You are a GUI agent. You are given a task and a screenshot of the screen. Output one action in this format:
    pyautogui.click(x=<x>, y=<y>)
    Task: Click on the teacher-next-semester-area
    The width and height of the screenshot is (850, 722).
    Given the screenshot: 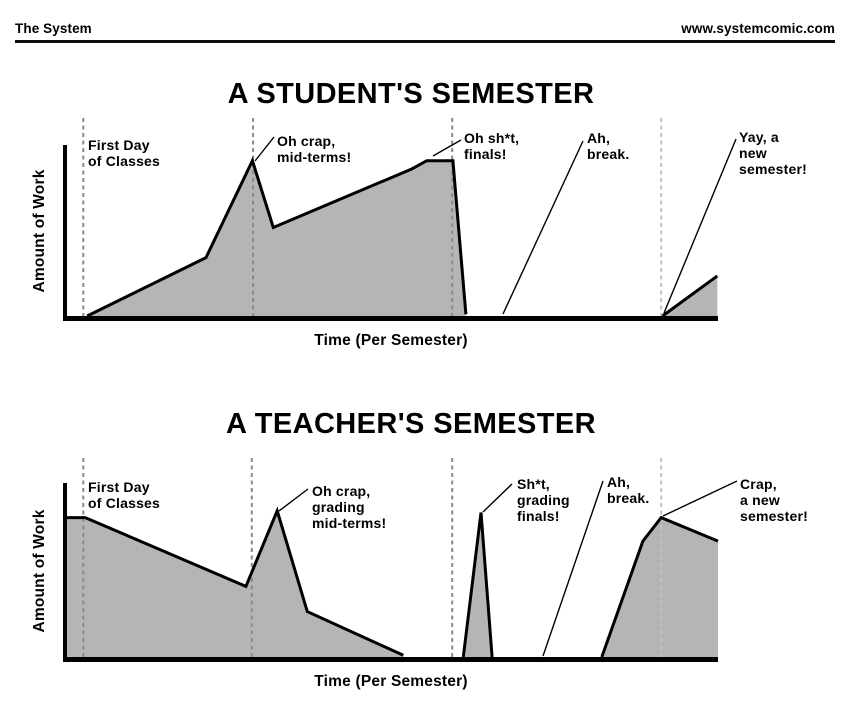 What is the action you would take?
    pyautogui.click(x=659, y=587)
    